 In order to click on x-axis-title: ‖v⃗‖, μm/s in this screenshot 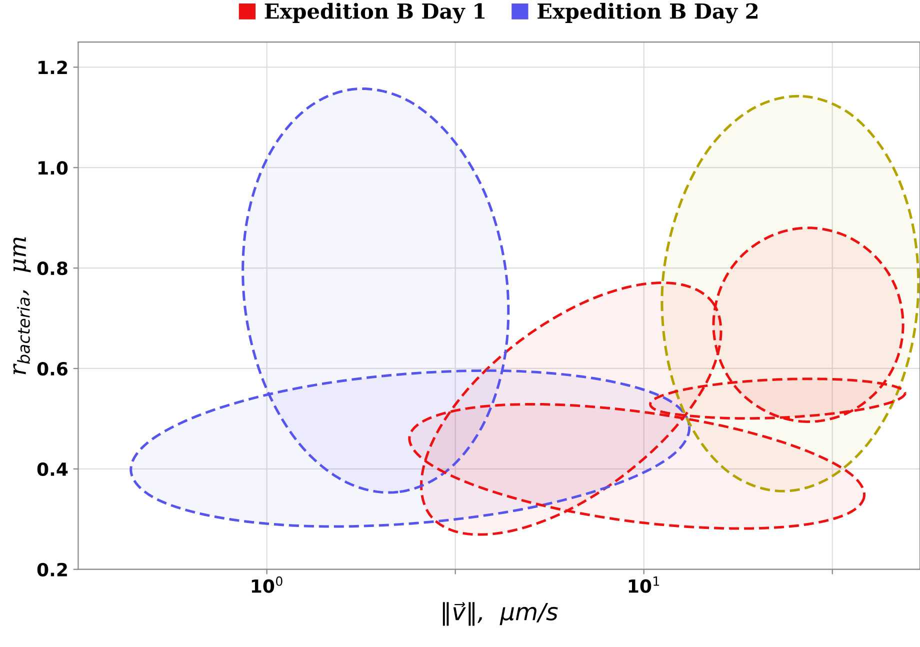, I will do `click(500, 614)`.